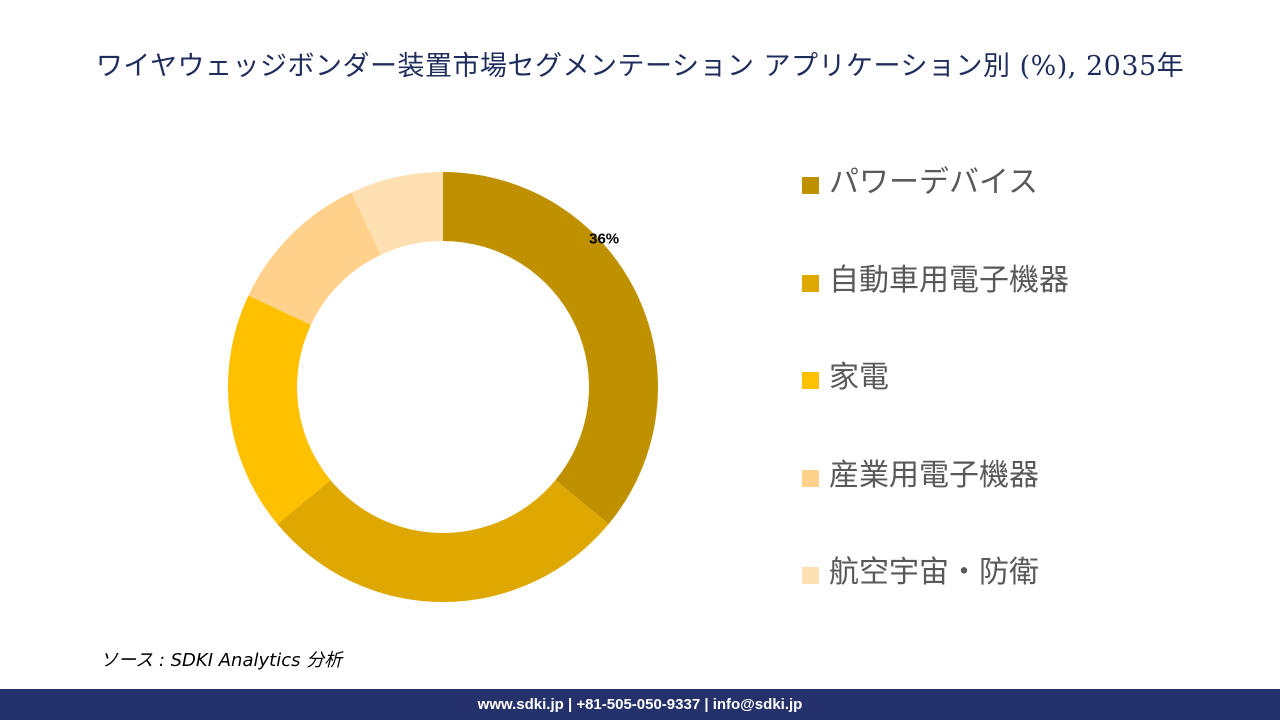 This screenshot has height=720, width=1280. I want to click on legend-label-2: 自動車用電子機器, so click(949, 280).